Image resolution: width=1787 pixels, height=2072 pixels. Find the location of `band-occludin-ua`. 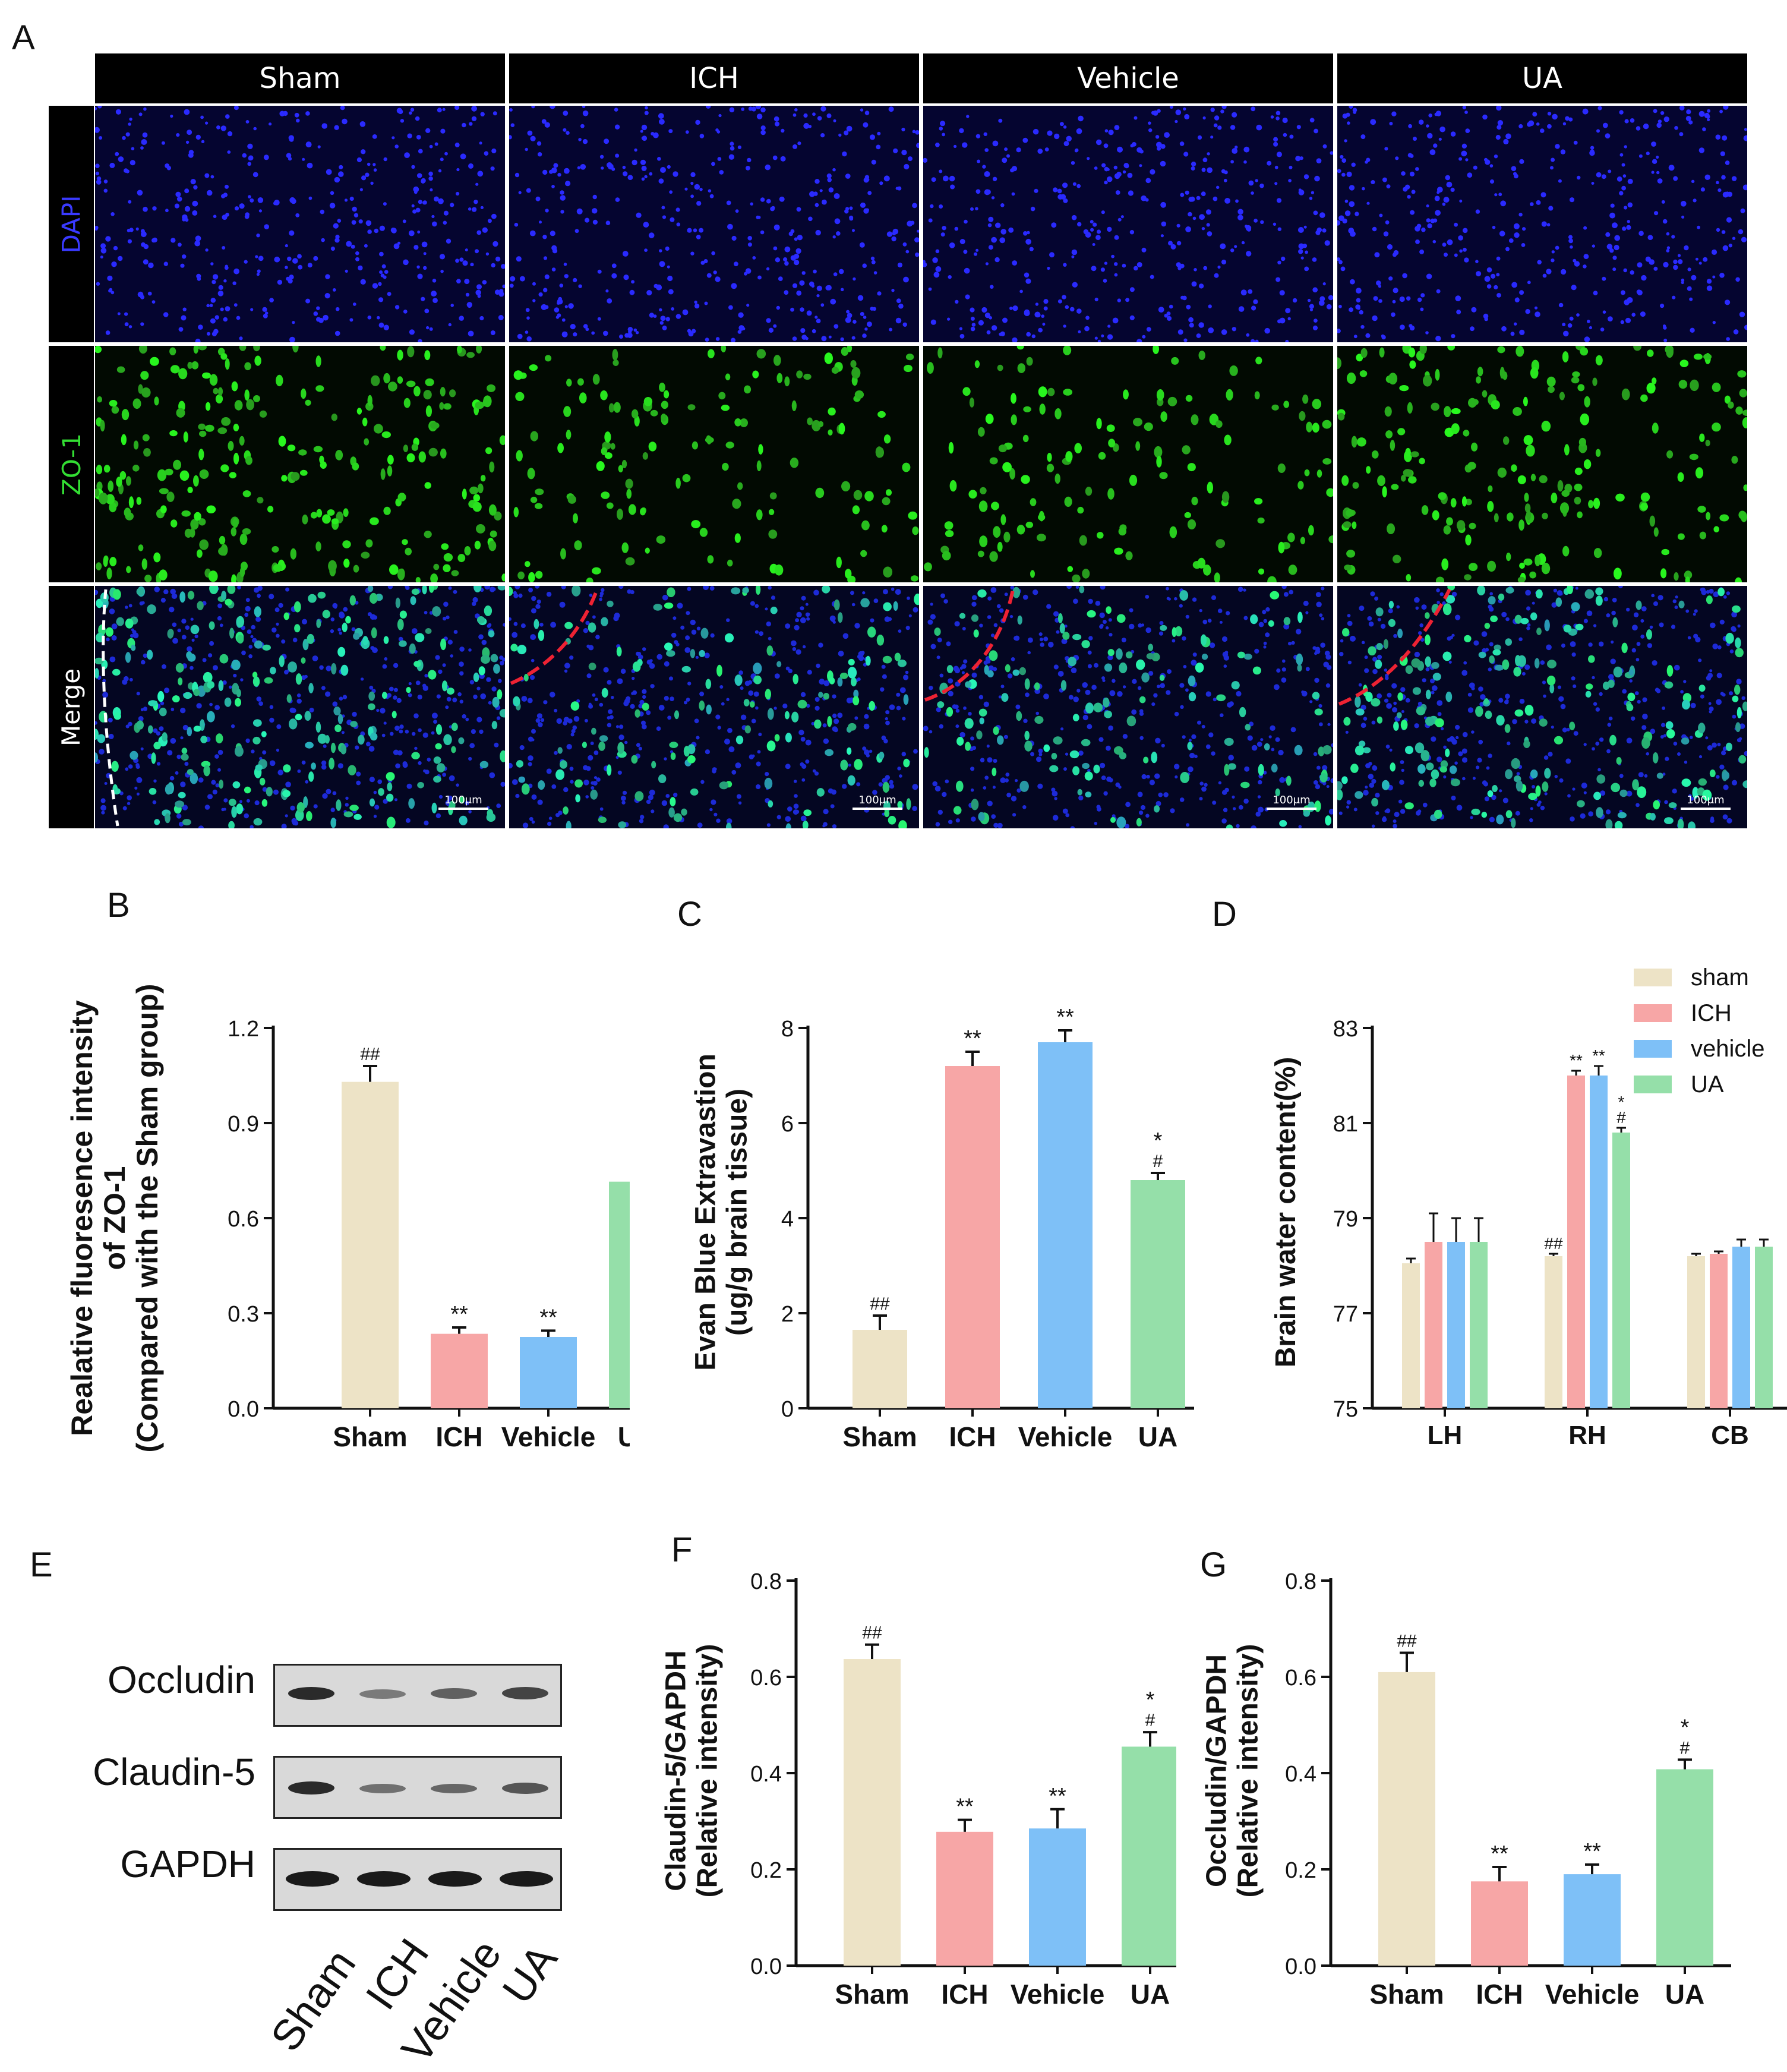

band-occludin-ua is located at coordinates (525, 1693).